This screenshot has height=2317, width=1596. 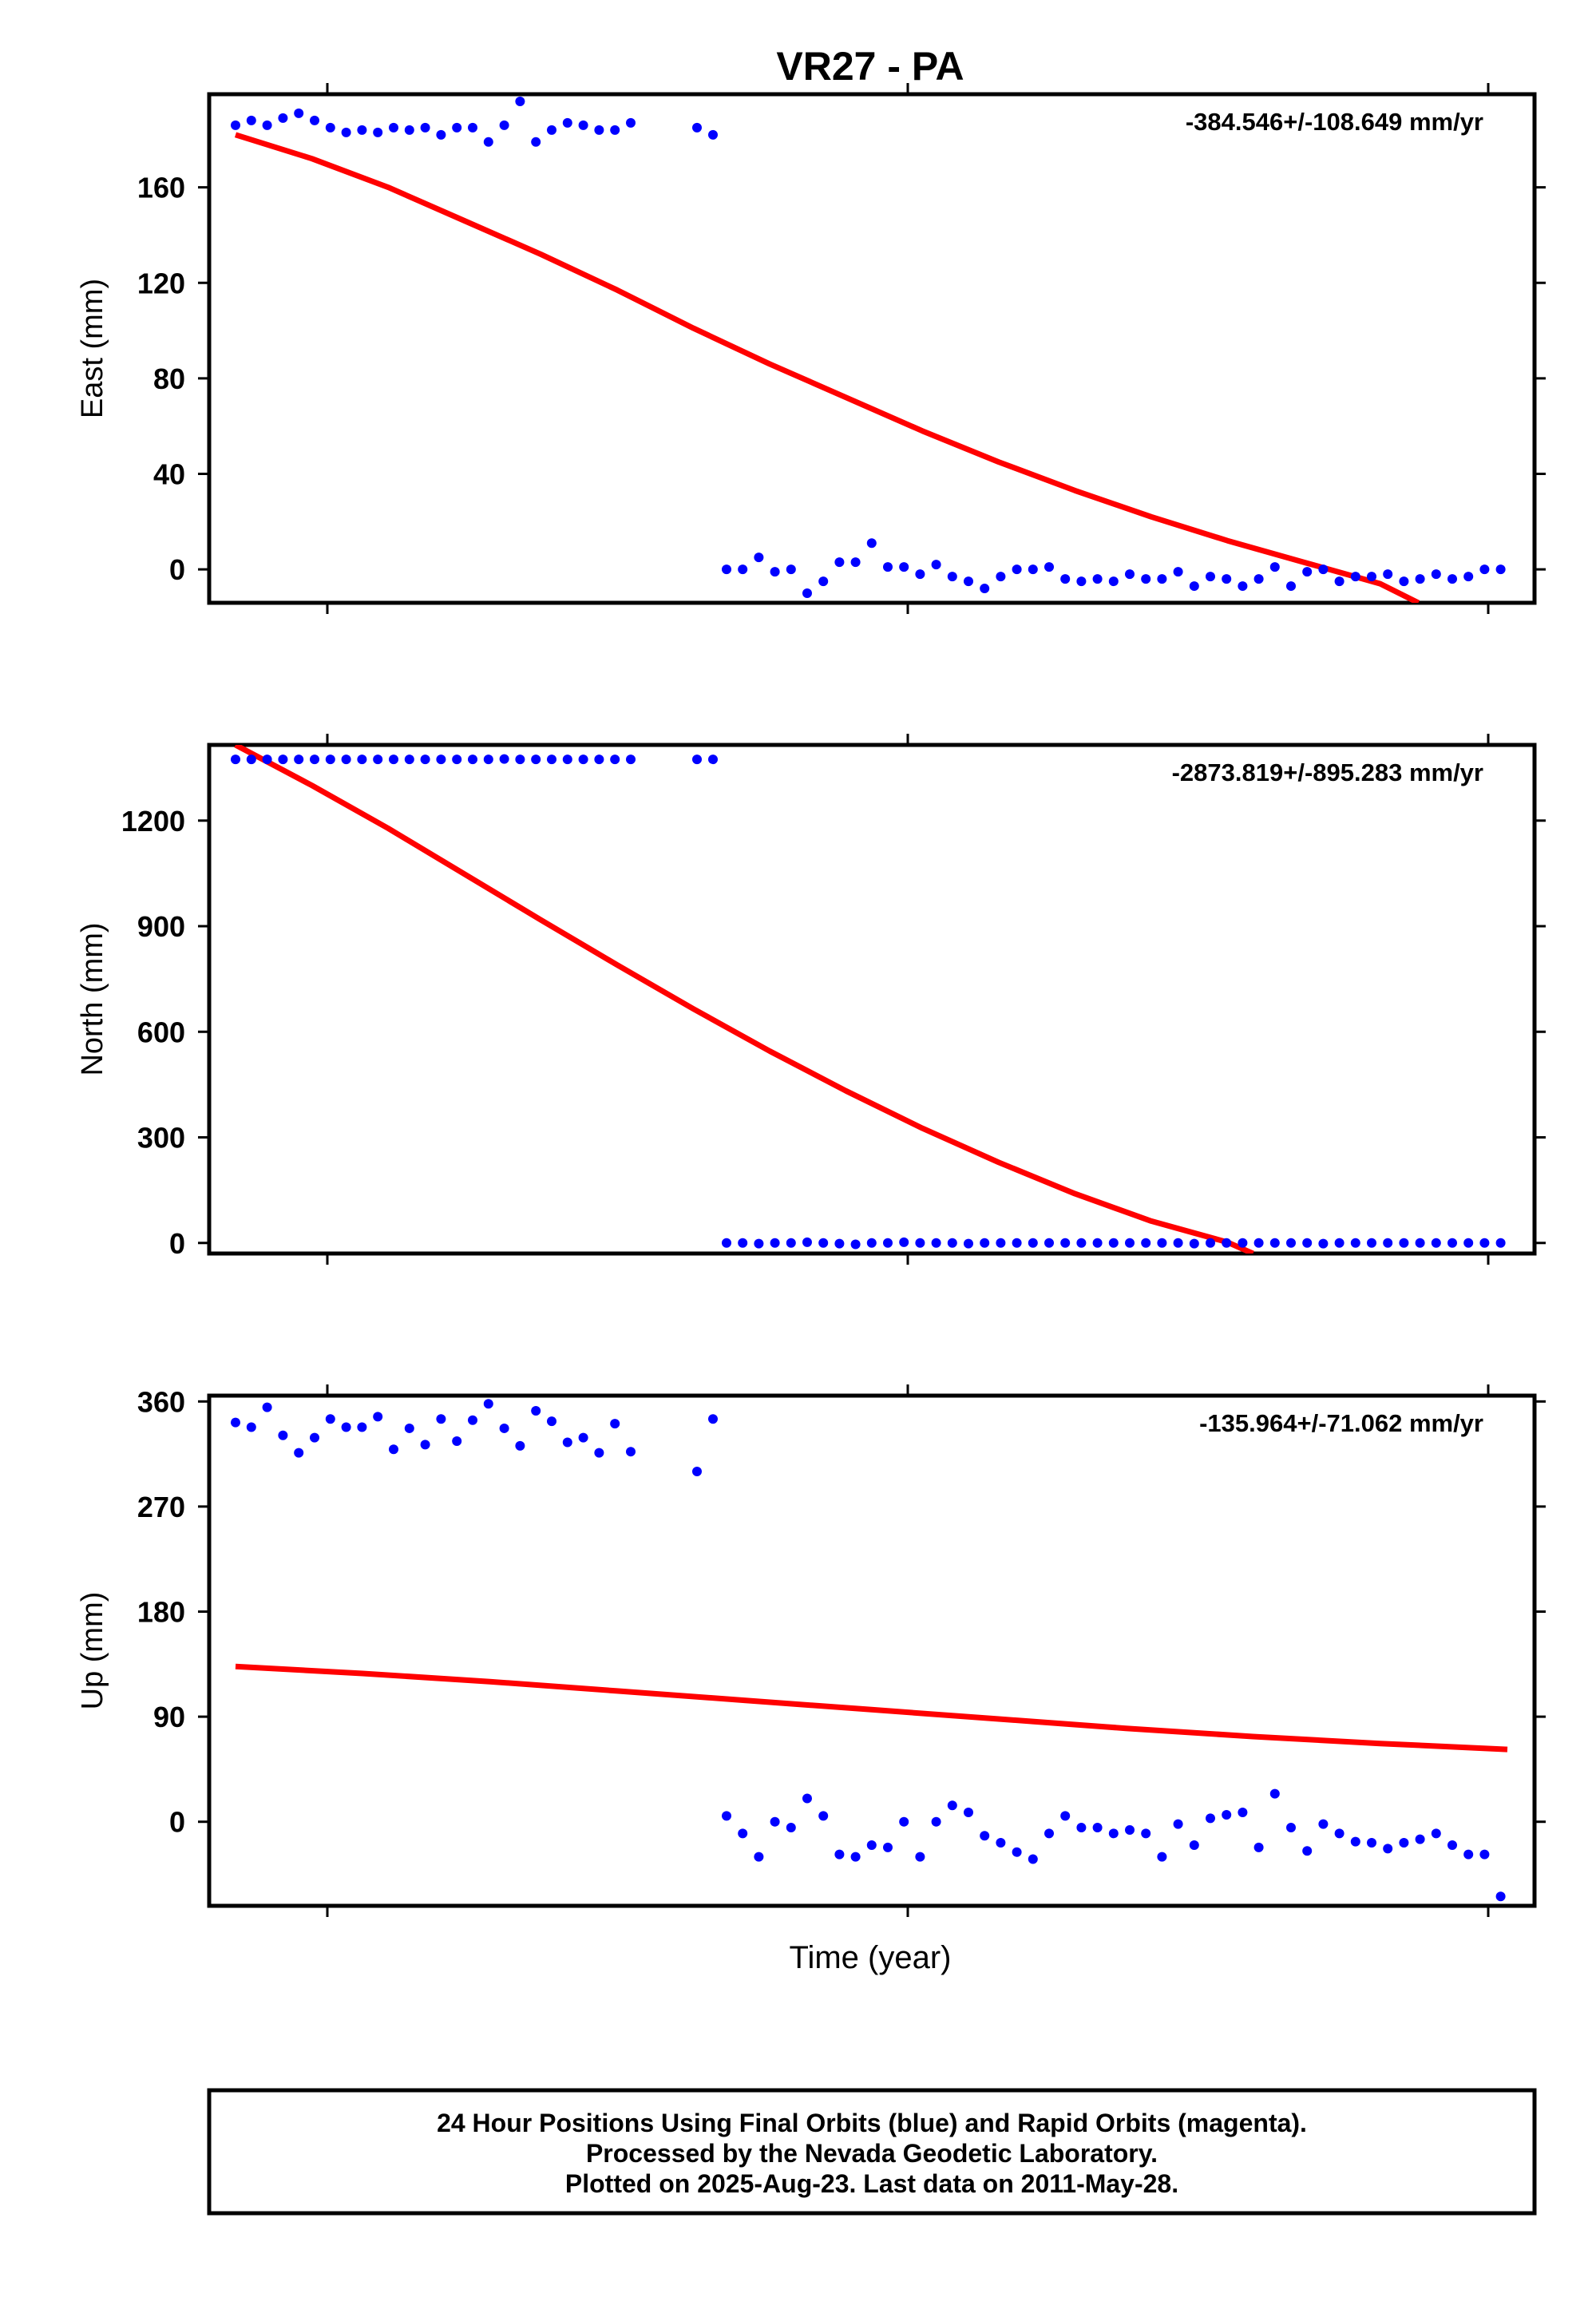 I want to click on north-fit-line, so click(x=744, y=999).